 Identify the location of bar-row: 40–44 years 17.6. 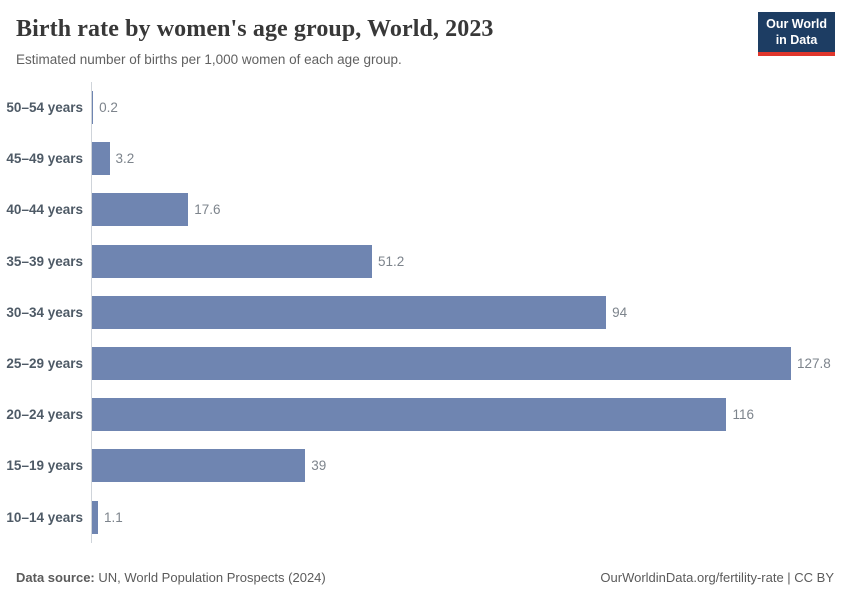
(420, 210).